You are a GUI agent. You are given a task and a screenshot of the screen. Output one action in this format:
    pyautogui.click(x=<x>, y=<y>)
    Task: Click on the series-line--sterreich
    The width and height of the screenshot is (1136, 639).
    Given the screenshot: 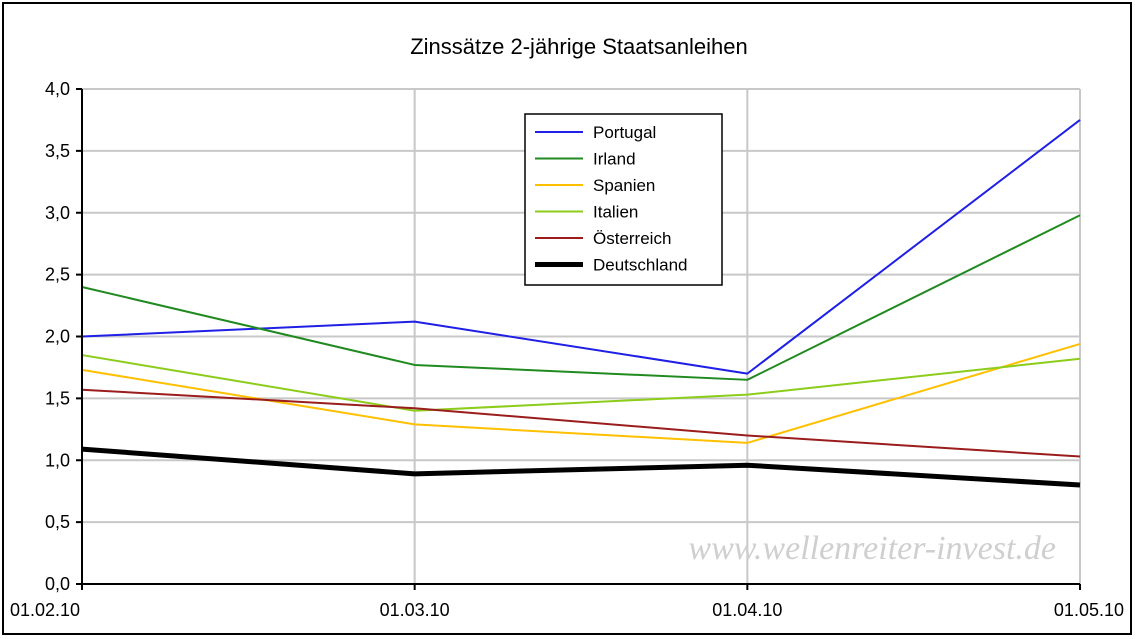 What is the action you would take?
    pyautogui.click(x=581, y=423)
    